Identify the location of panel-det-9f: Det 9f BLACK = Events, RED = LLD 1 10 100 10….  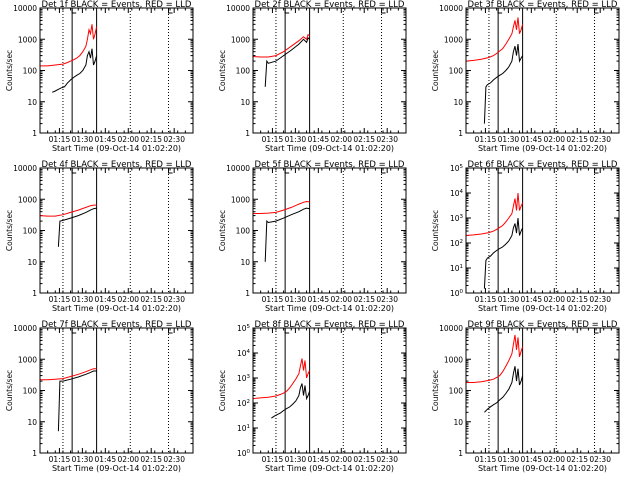
(525, 396).